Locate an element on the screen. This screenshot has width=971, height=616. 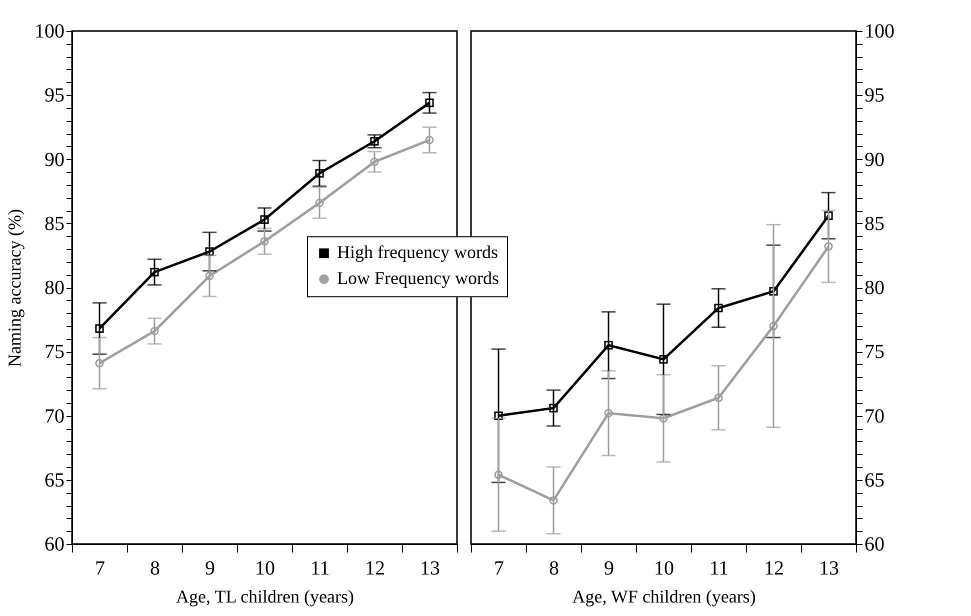
y-tick-label: 90 is located at coordinates (54, 159).